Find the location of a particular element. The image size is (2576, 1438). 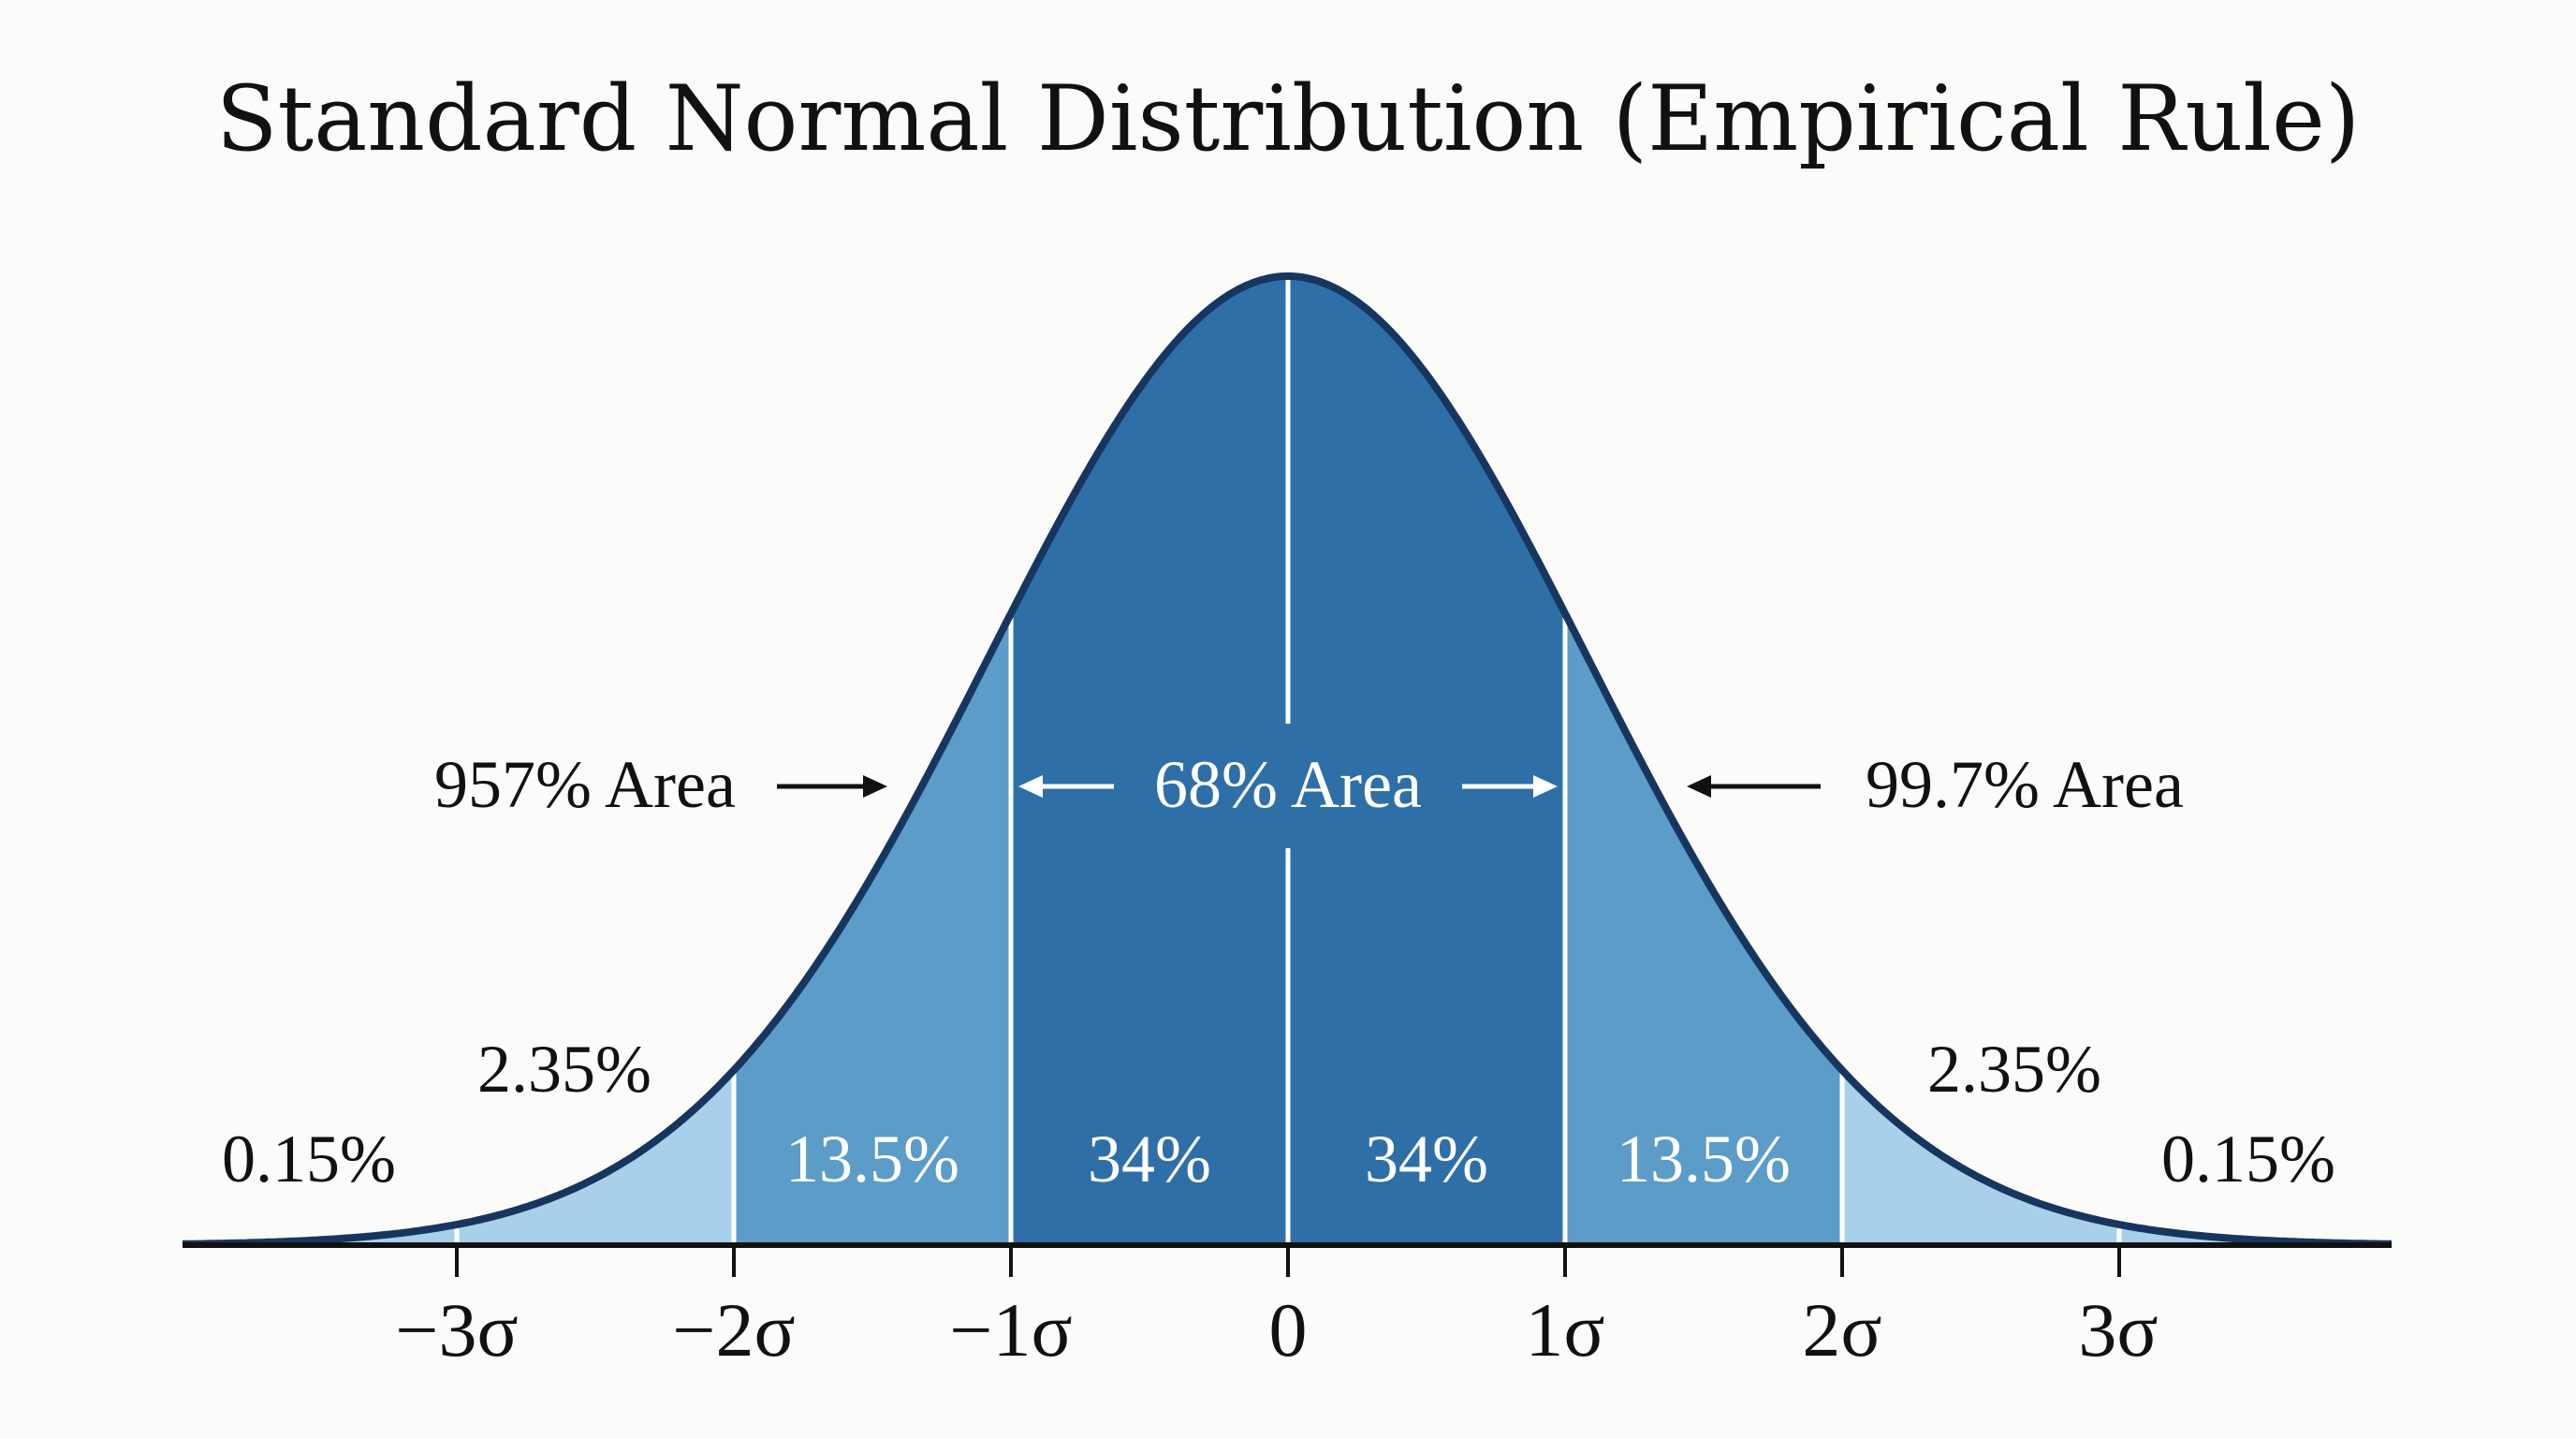

label-right-mid: 13.5% is located at coordinates (1704, 1159).